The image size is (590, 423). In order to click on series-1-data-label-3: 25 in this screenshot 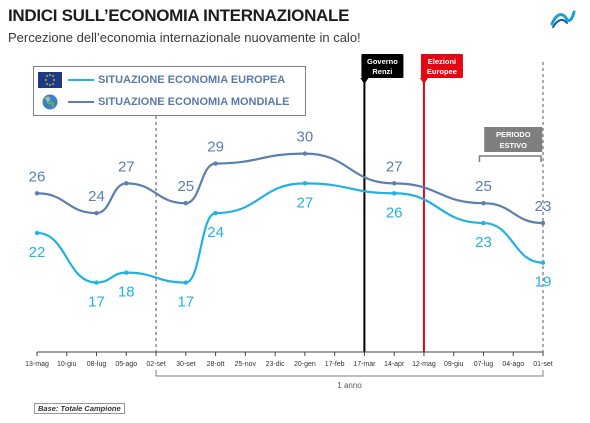, I will do `click(185, 186)`.